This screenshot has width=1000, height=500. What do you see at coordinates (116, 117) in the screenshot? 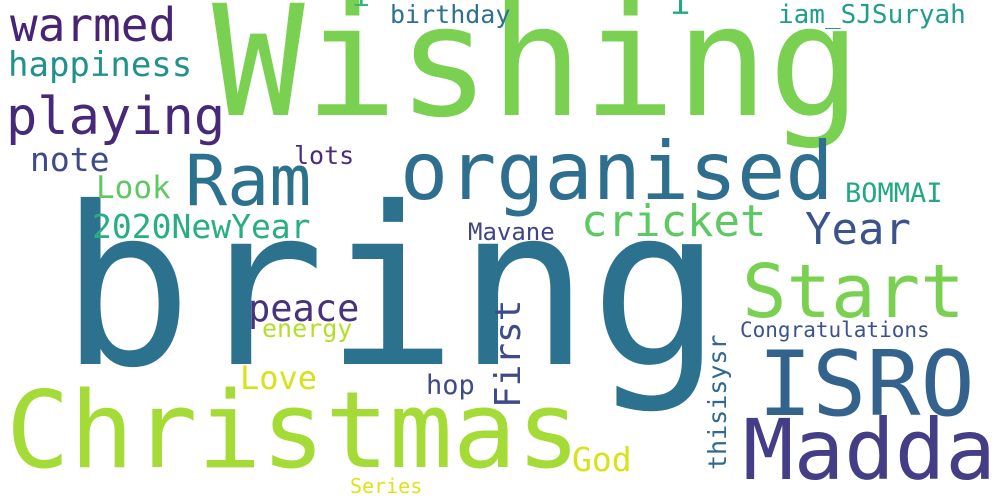
I see `word-playing: playing` at bounding box center [116, 117].